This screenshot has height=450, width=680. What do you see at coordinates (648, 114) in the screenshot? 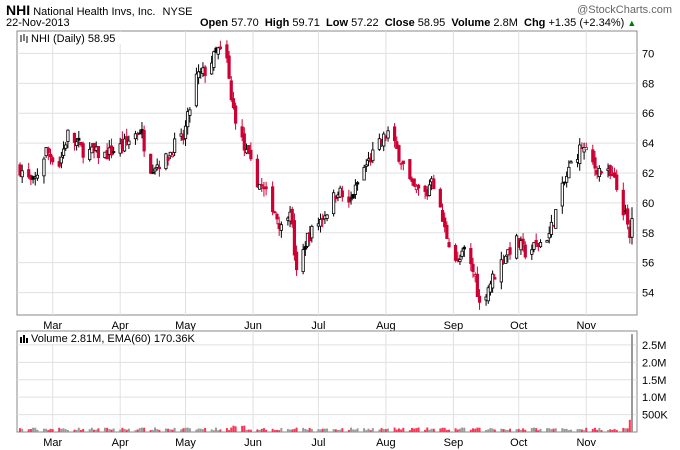
I see `price-tick-label: 66` at bounding box center [648, 114].